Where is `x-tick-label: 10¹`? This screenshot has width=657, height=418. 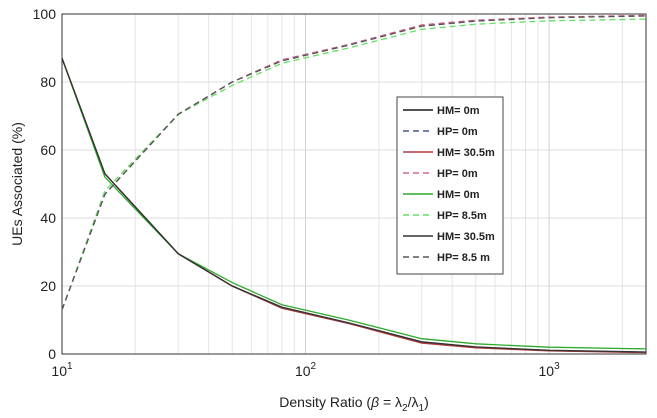
x-tick-label: 10¹ is located at coordinates (62, 370).